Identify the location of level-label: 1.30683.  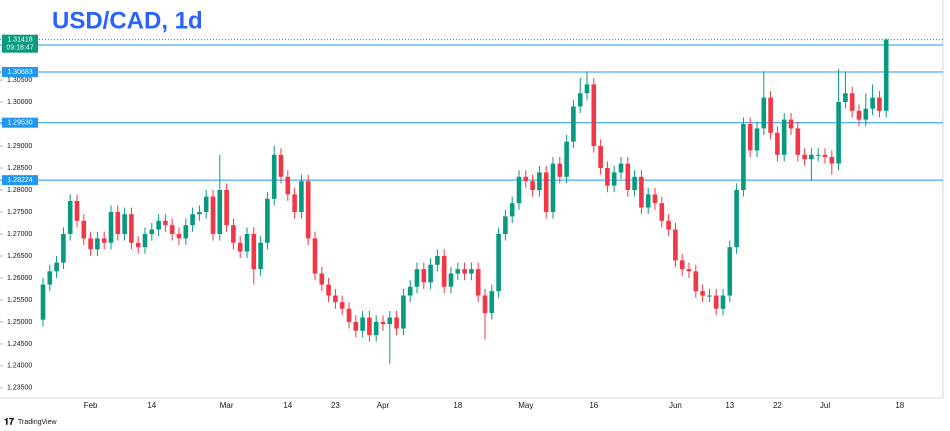
(19, 72).